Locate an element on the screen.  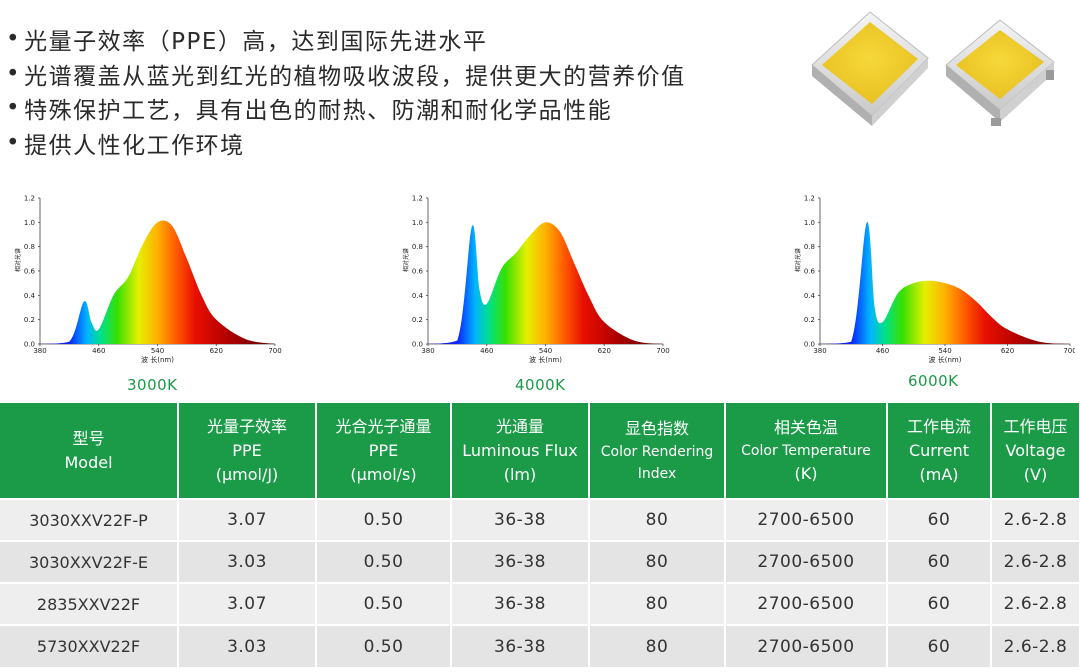
feature-text: 特殊保护工艺，具有出色的耐热、防潮和耐化学品性能 is located at coordinates (318, 111).